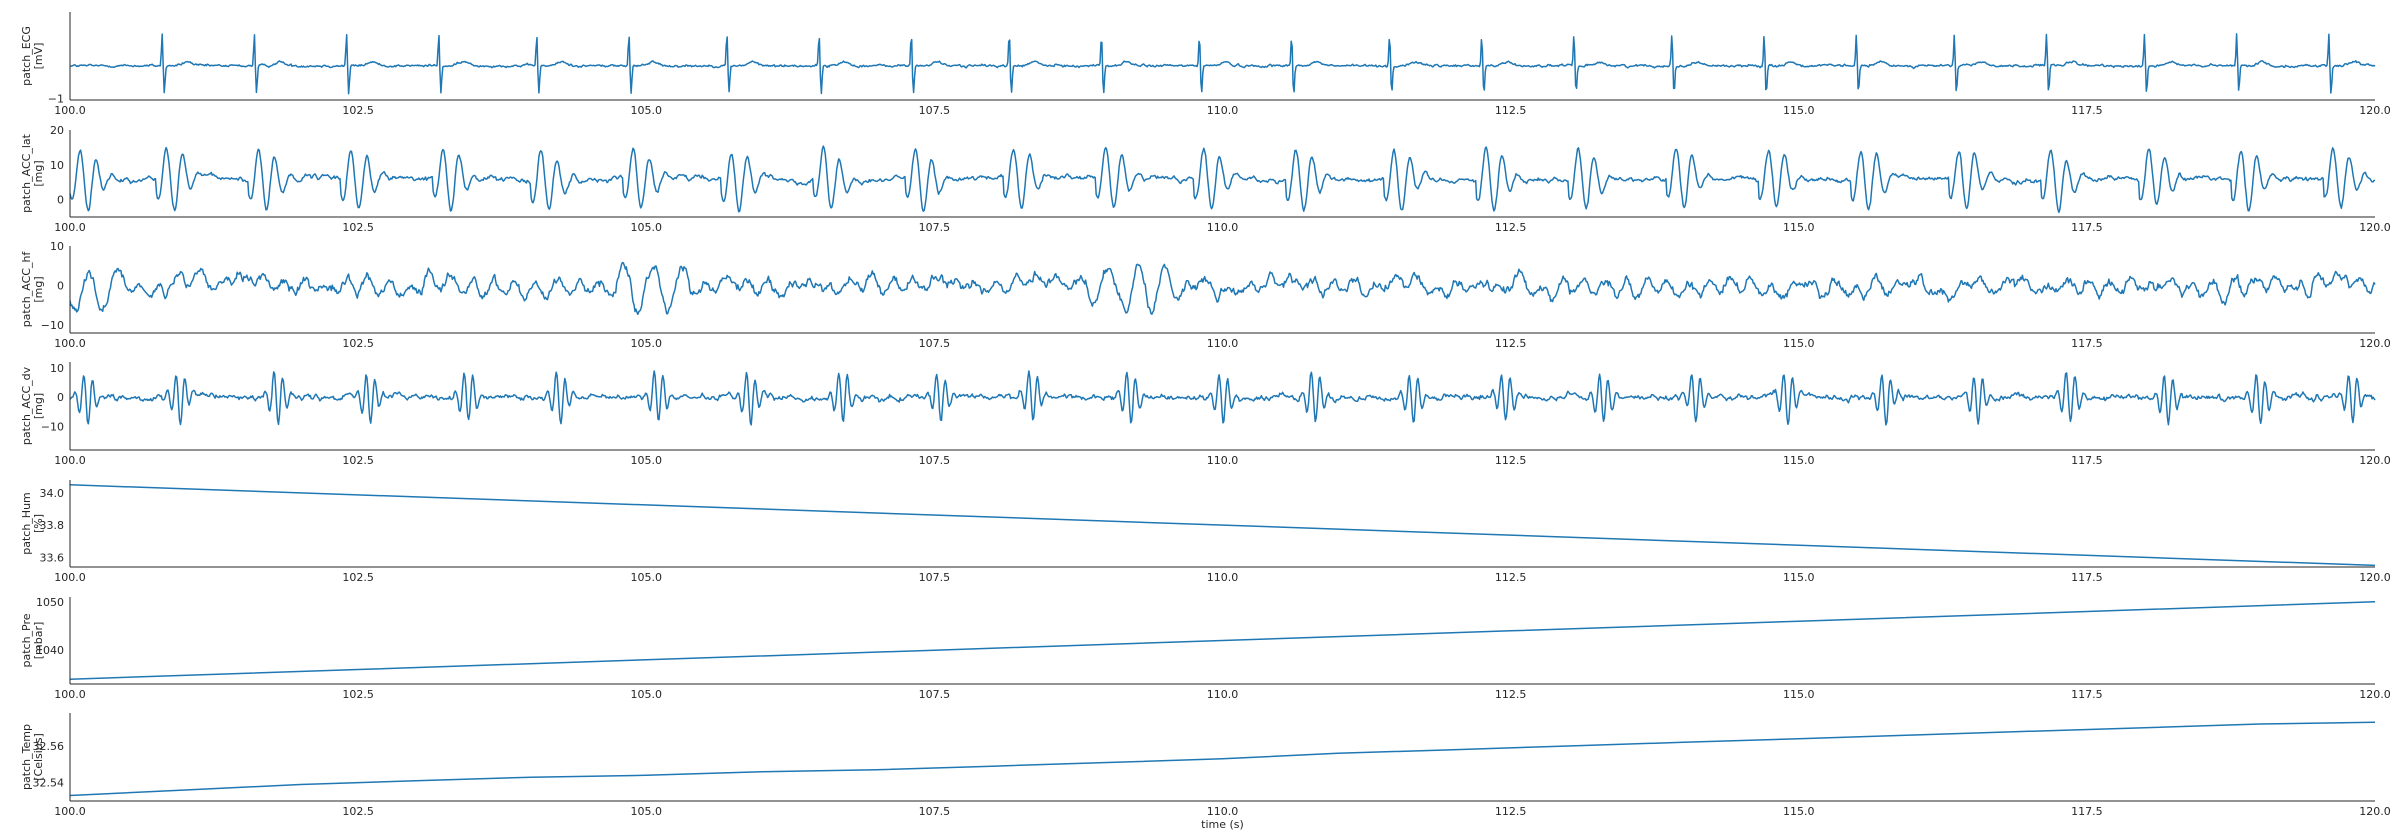  What do you see at coordinates (32, 640) in the screenshot?
I see `y-axis-label: patch_Pre[mbar]` at bounding box center [32, 640].